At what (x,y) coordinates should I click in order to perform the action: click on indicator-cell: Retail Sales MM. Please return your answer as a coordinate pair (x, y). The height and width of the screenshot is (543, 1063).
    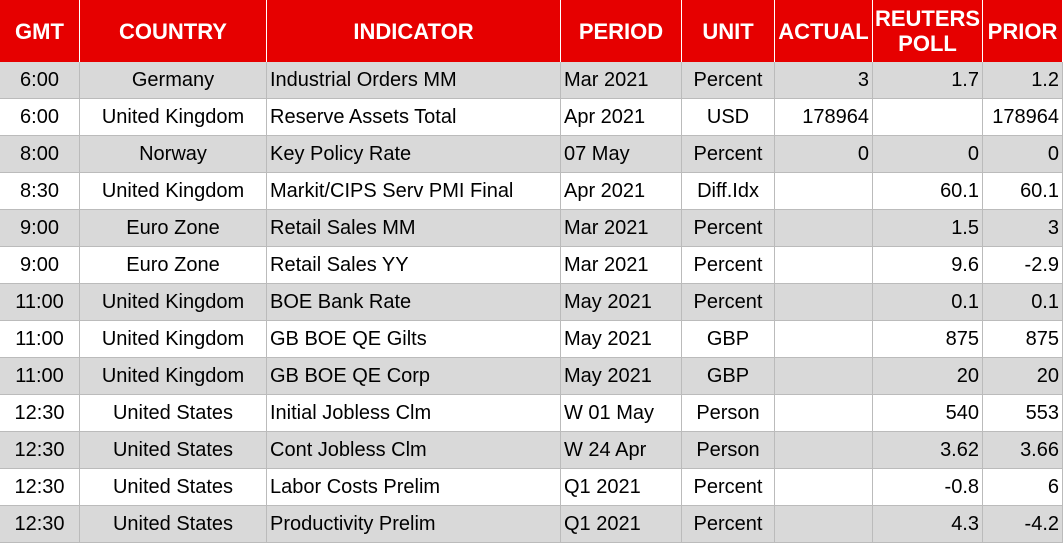
    Looking at the image, I should click on (414, 228).